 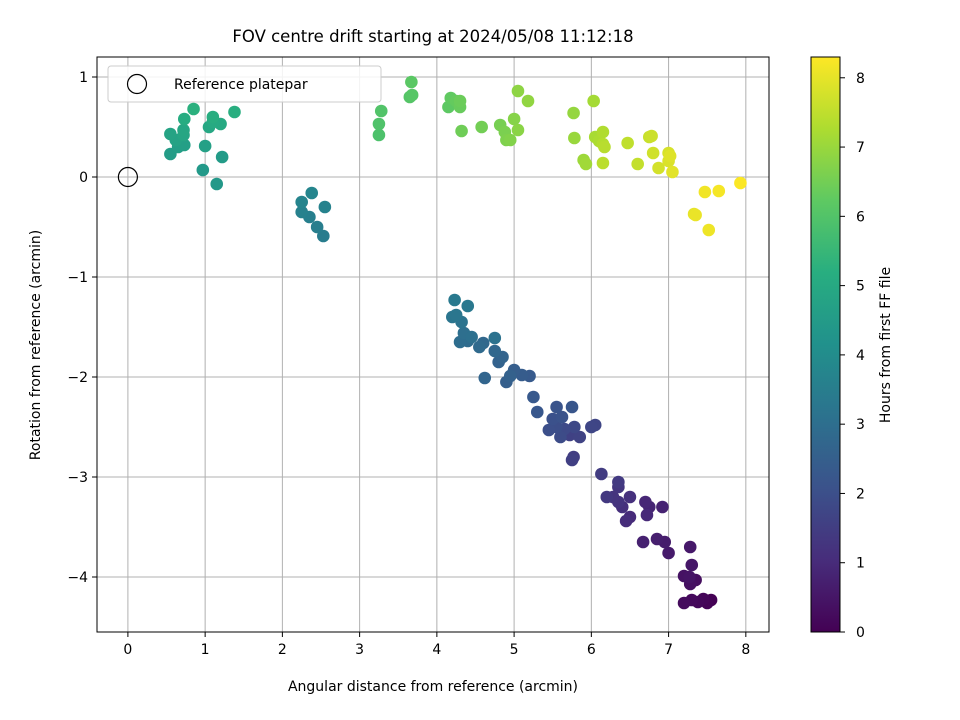 What do you see at coordinates (860, 148) in the screenshot?
I see `colorbar-tick-label: 7` at bounding box center [860, 148].